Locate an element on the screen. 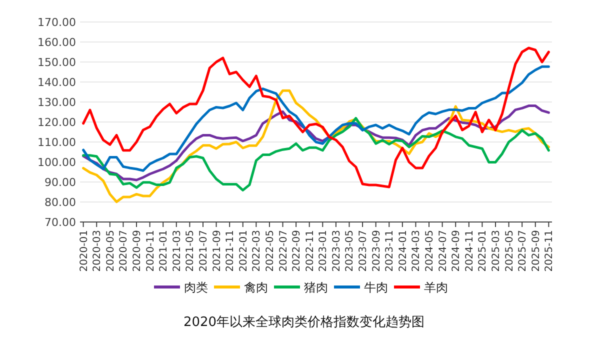  y-tick-label: 150.00 is located at coordinates (57, 62).